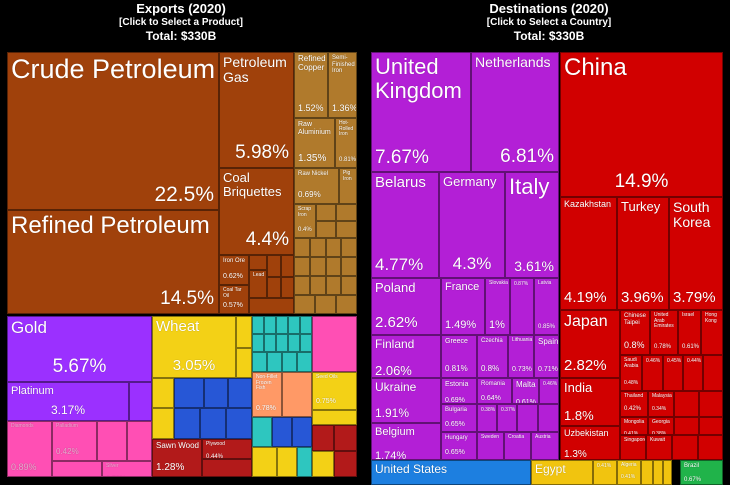 The width and height of the screenshot is (730, 485). What do you see at coordinates (459, 418) in the screenshot?
I see `dest-bulgaria: Bulgaria 0.65%` at bounding box center [459, 418].